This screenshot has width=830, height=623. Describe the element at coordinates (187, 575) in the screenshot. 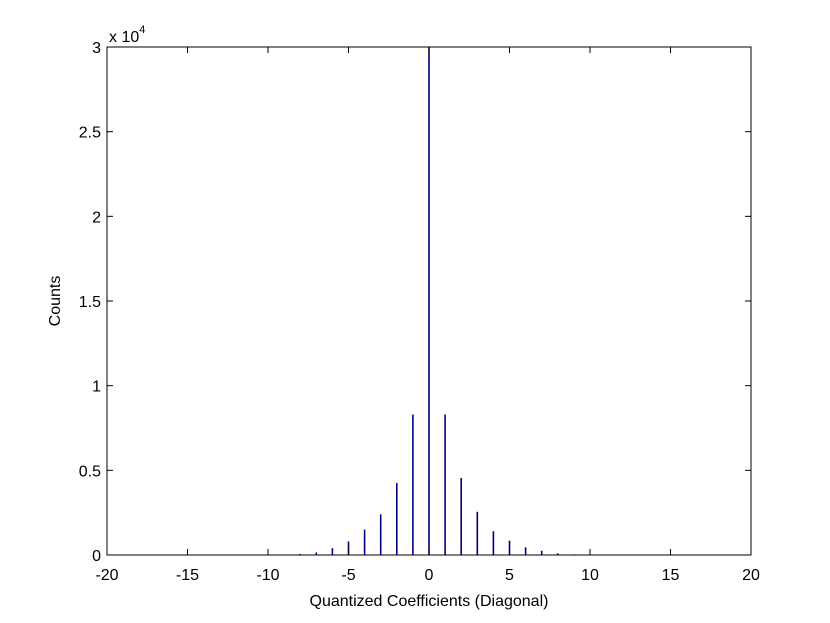

I see `x-tick-label: -15` at that location.